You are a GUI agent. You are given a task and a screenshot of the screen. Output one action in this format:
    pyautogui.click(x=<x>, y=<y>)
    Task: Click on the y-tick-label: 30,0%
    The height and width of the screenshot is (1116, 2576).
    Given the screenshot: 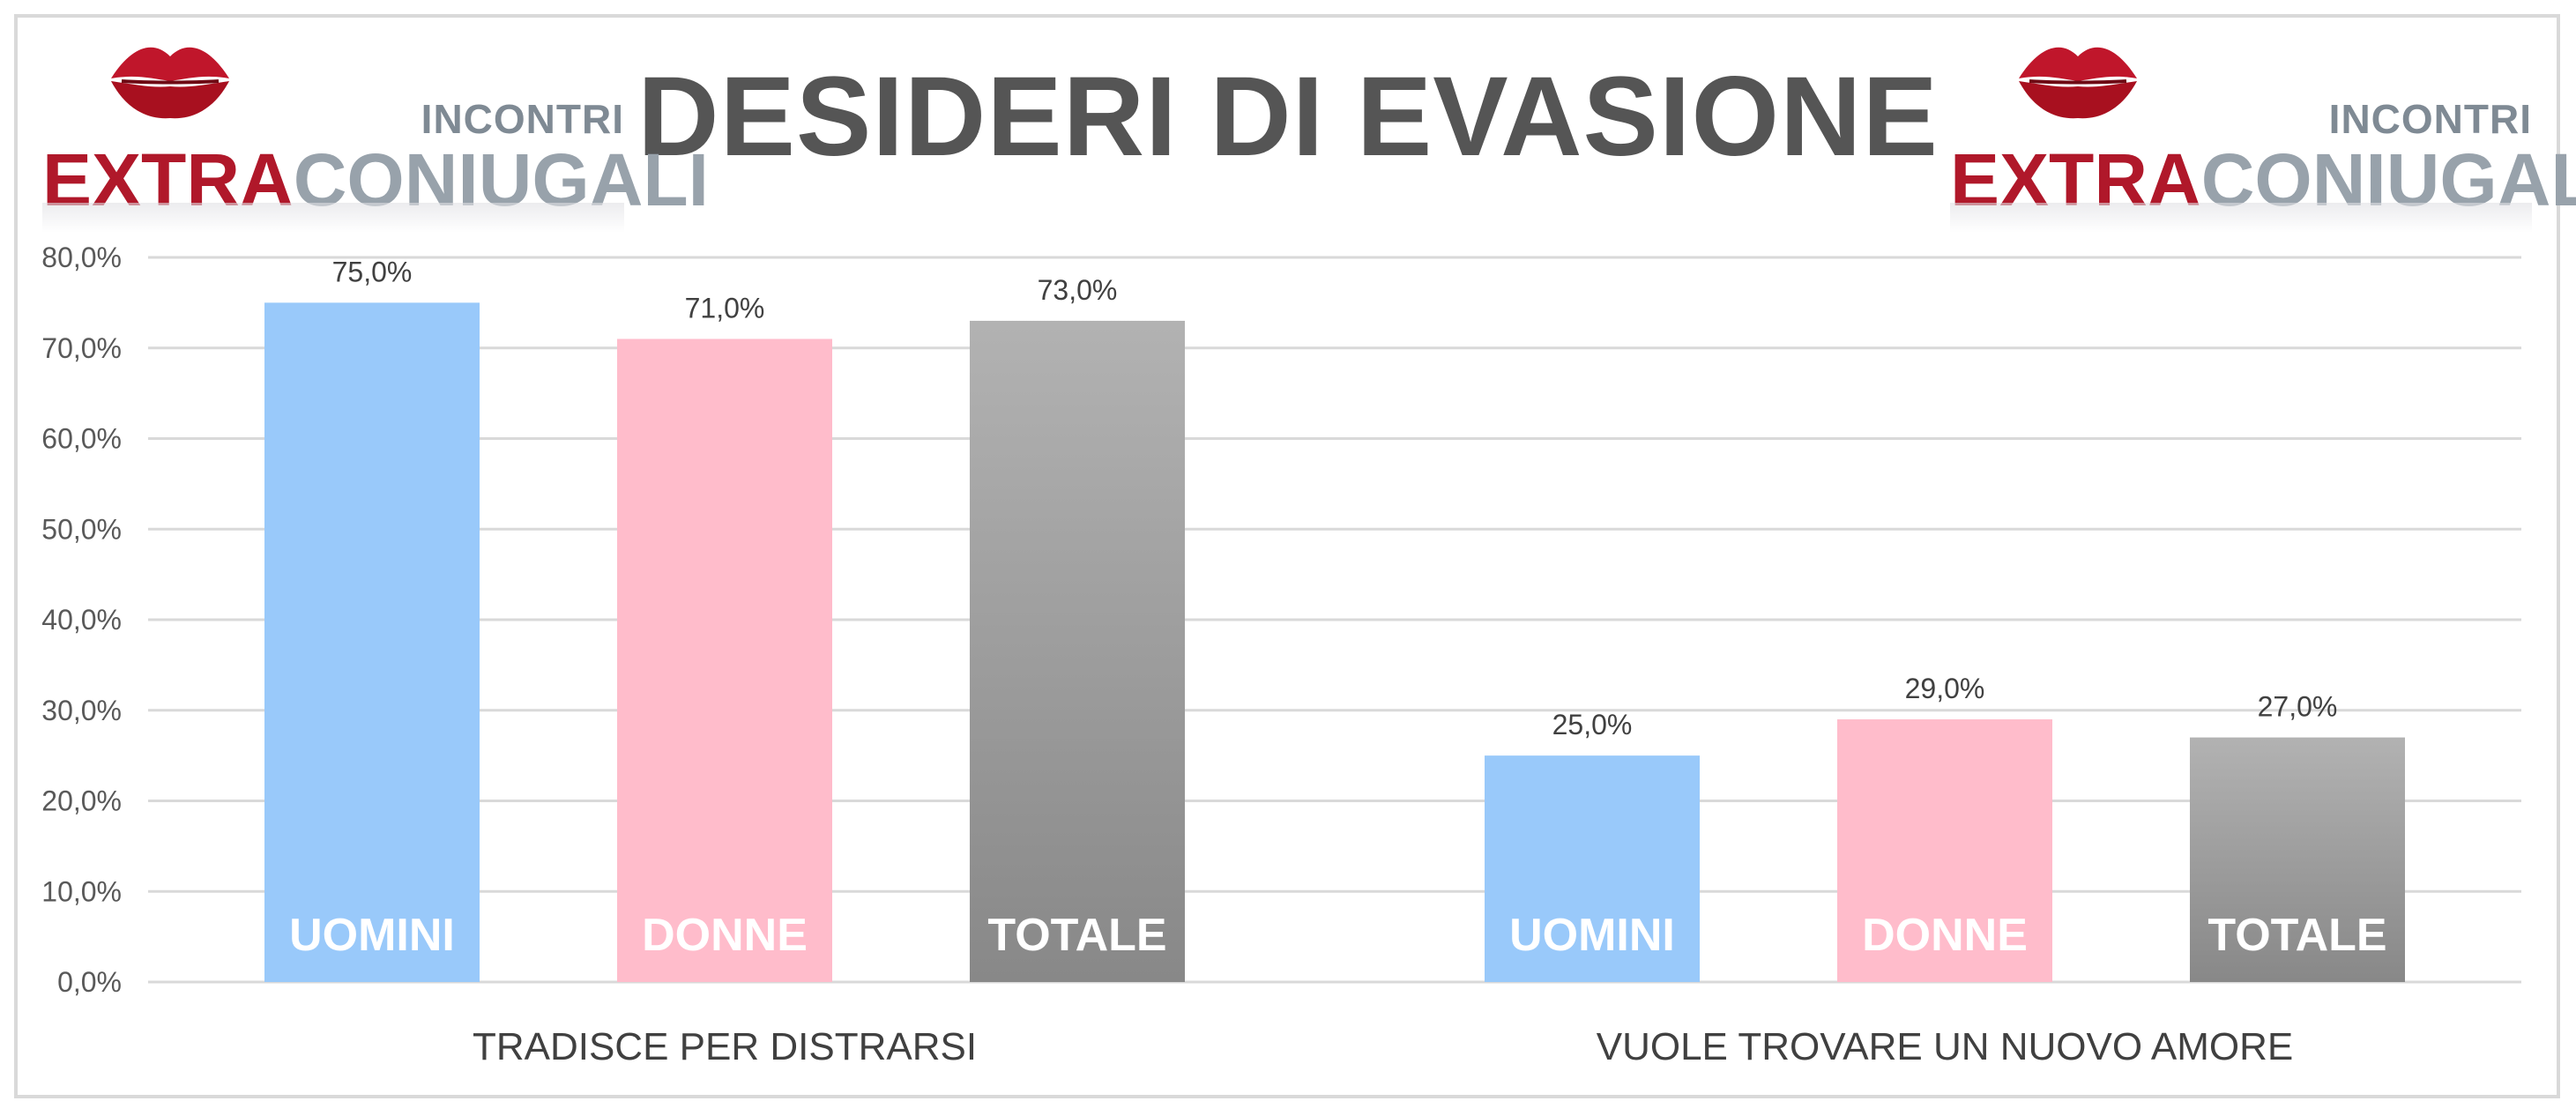 What is the action you would take?
    pyautogui.click(x=82, y=711)
    